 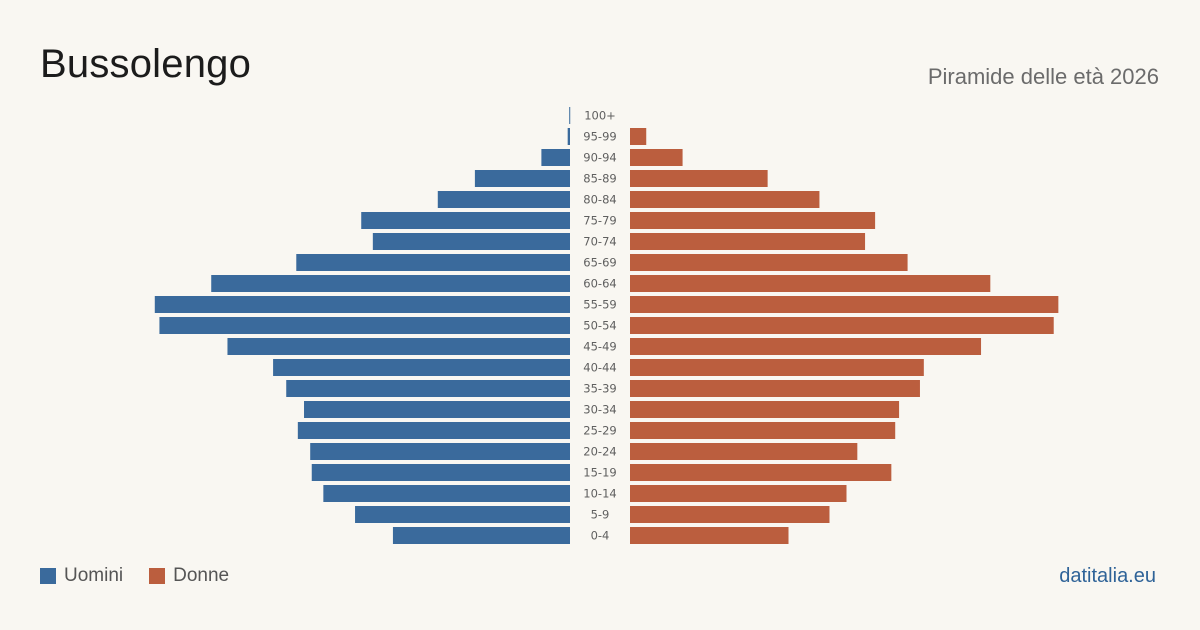 What do you see at coordinates (599, 326) in the screenshot?
I see `age-label-50-54: 50-54` at bounding box center [599, 326].